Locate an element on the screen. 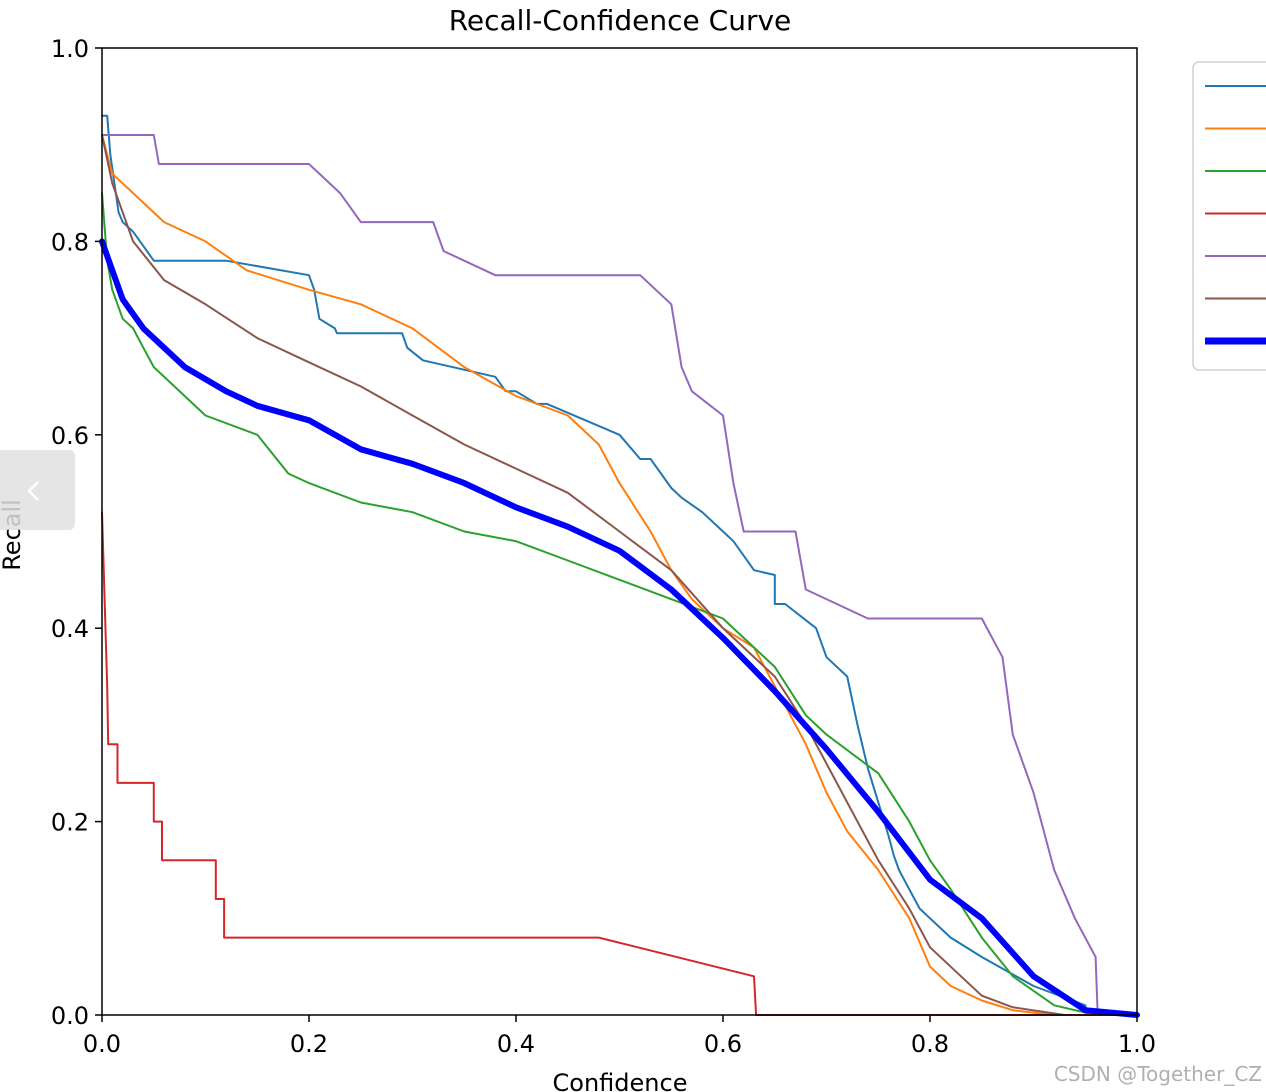  x-tick-label: 0.6 is located at coordinates (723, 1044).